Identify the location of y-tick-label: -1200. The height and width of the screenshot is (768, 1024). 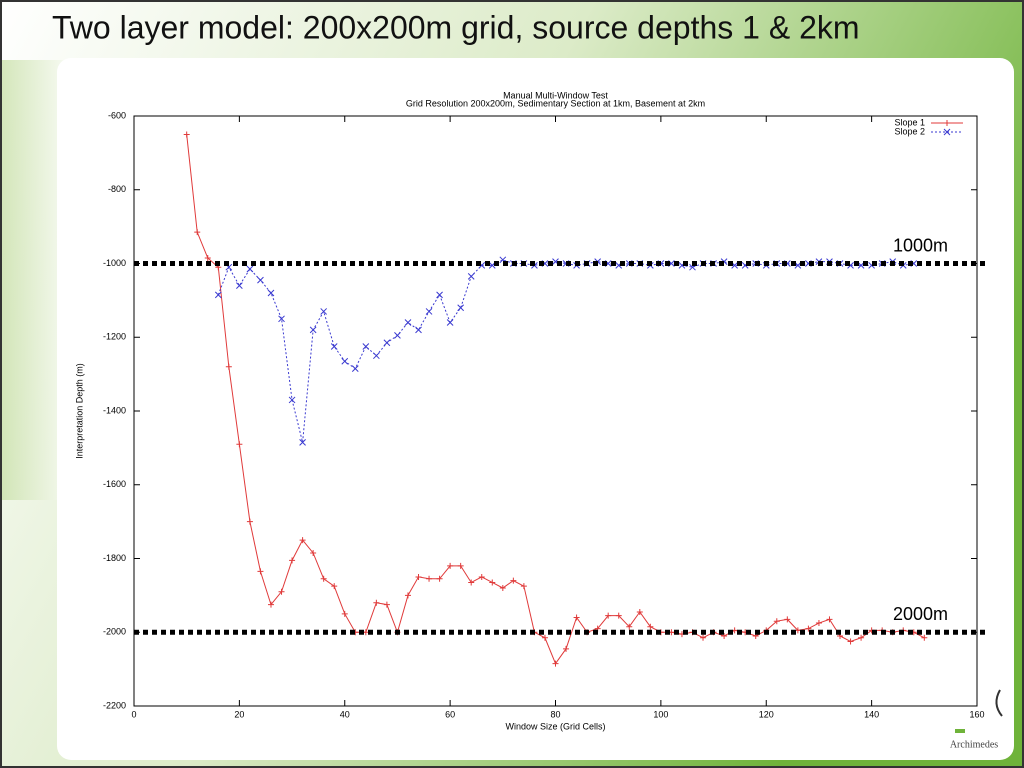
(114, 337).